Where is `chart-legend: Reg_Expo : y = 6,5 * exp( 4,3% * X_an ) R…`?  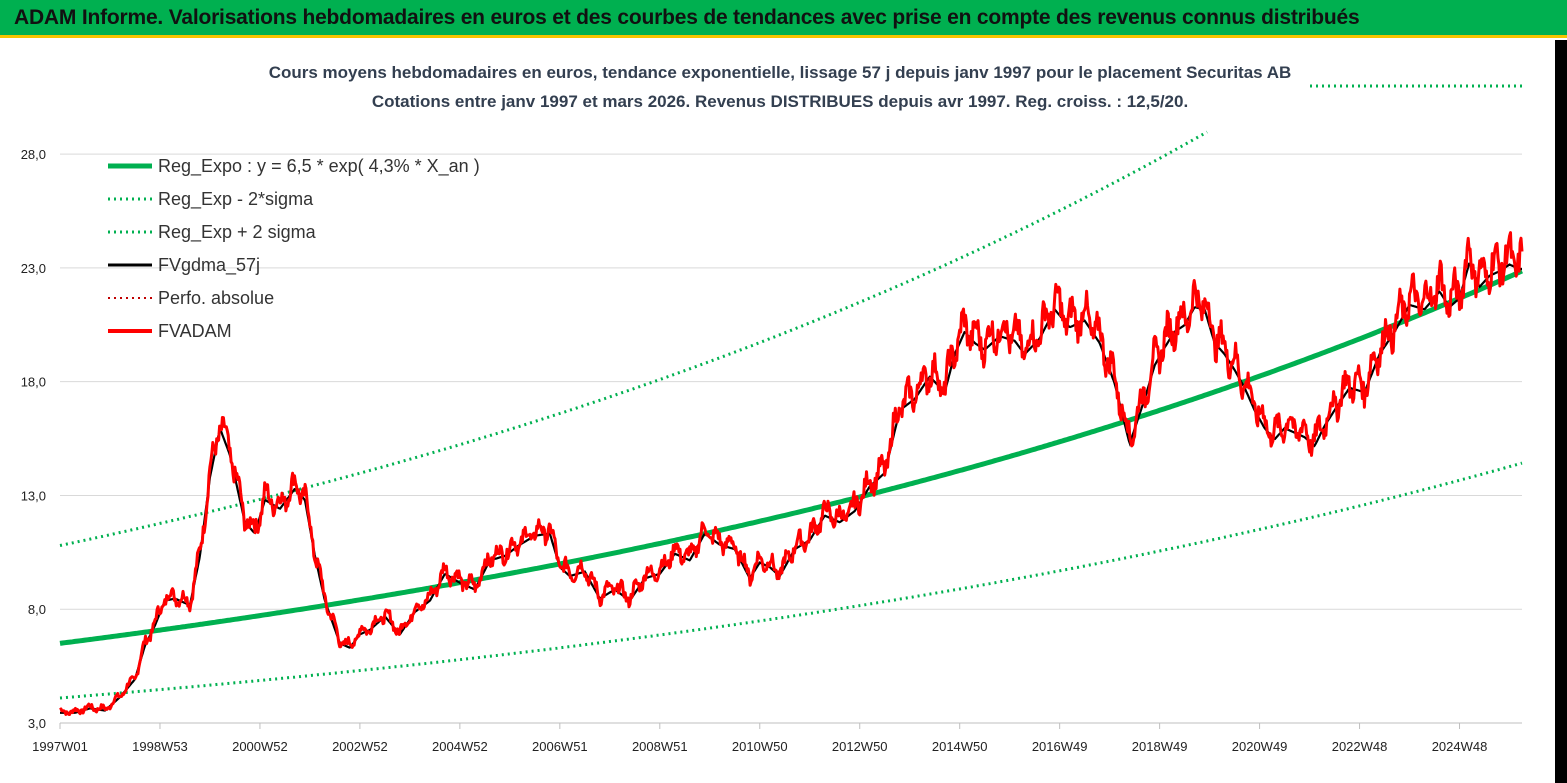 chart-legend: Reg_Expo : y = 6,5 * exp( 4,3% * X_an ) R… is located at coordinates (294, 248).